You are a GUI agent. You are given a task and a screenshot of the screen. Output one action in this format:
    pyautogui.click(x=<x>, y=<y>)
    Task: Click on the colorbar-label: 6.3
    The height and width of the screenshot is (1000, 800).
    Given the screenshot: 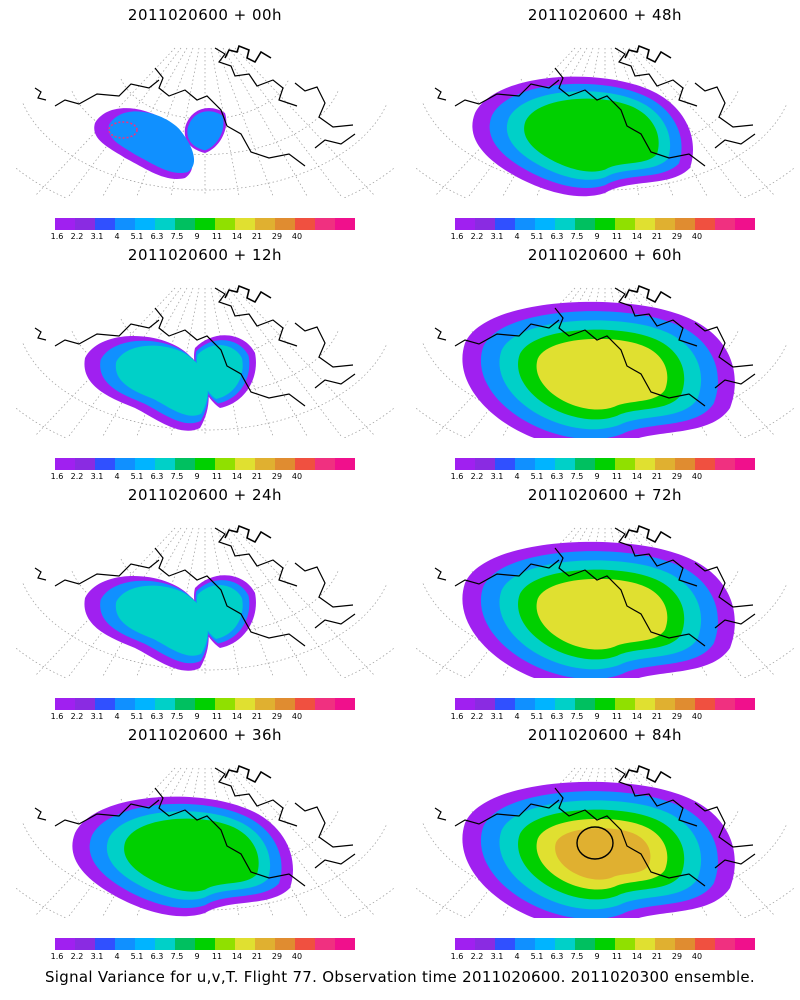 What is the action you would take?
    pyautogui.click(x=557, y=956)
    